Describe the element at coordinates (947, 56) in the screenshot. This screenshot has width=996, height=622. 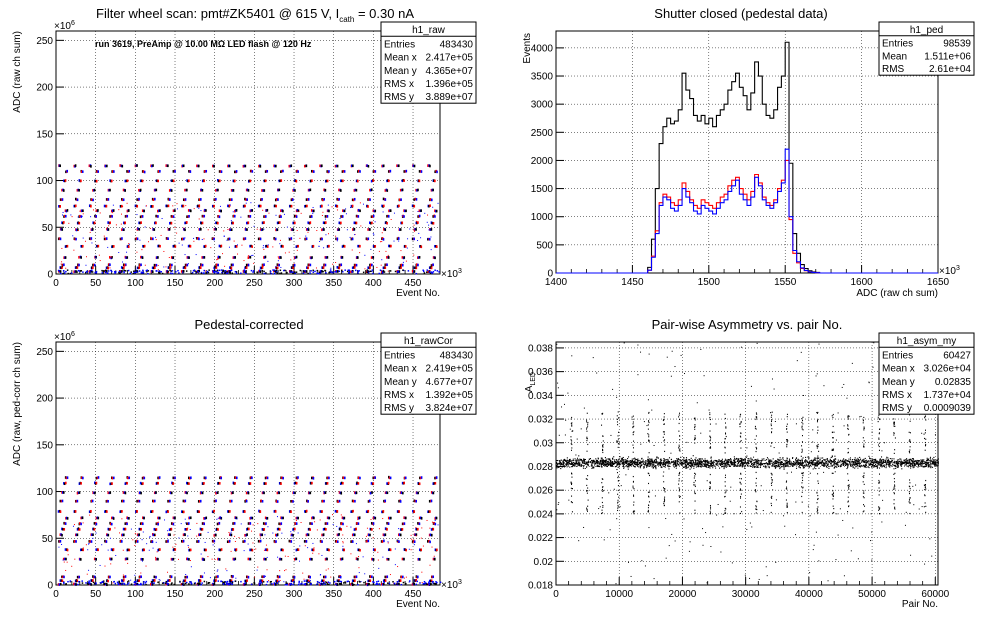
I see `stats-row-value: 1.511e+06` at that location.